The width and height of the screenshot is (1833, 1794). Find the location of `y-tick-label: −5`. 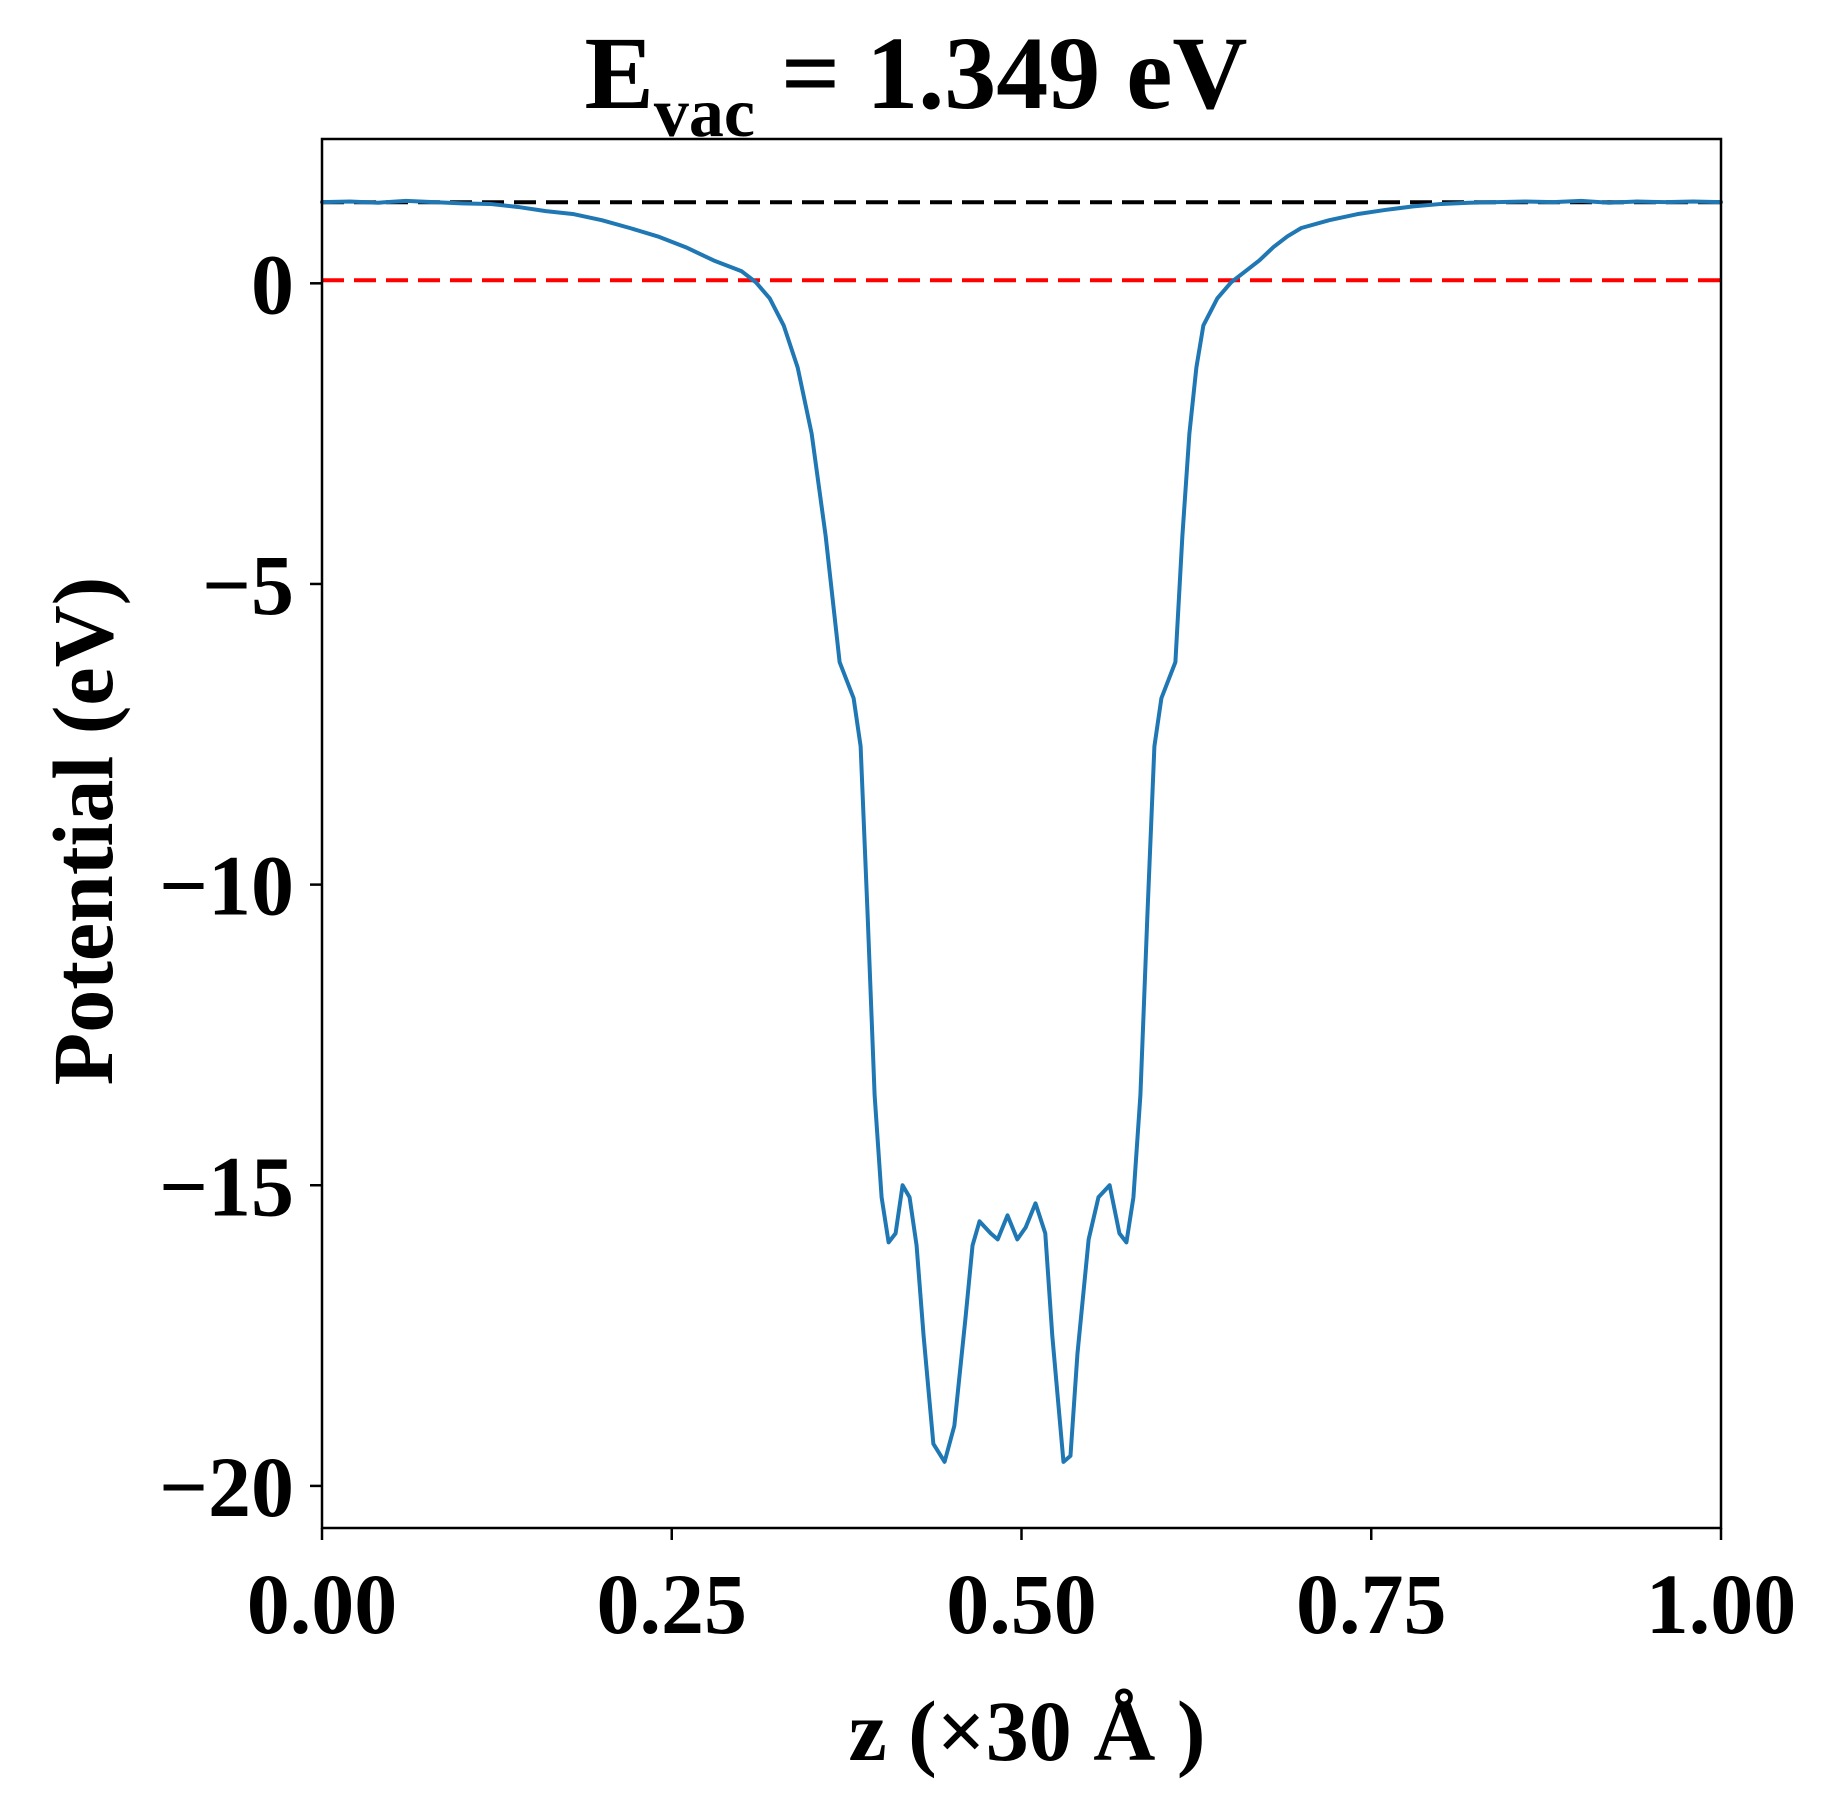

y-tick-label: −5 is located at coordinates (248, 585).